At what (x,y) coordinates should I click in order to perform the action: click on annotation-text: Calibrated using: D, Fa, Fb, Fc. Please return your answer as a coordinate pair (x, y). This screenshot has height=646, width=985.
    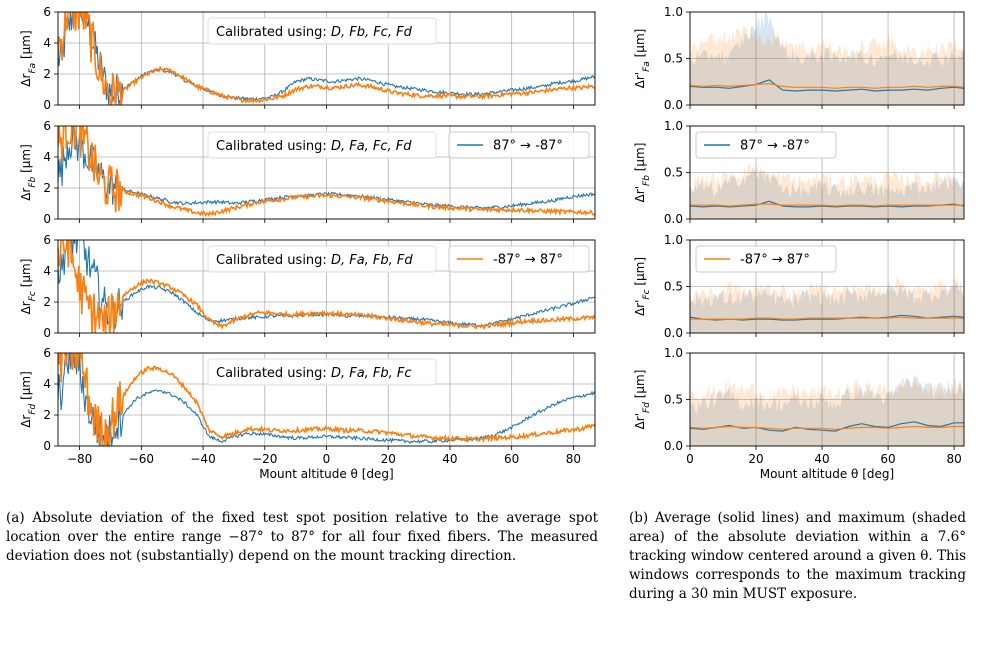
    Looking at the image, I should click on (314, 373).